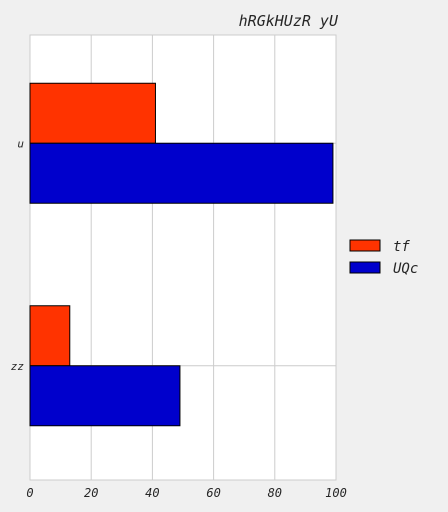  Describe the element at coordinates (18, 366) in the screenshot. I see `y-tick-label: zz` at that location.